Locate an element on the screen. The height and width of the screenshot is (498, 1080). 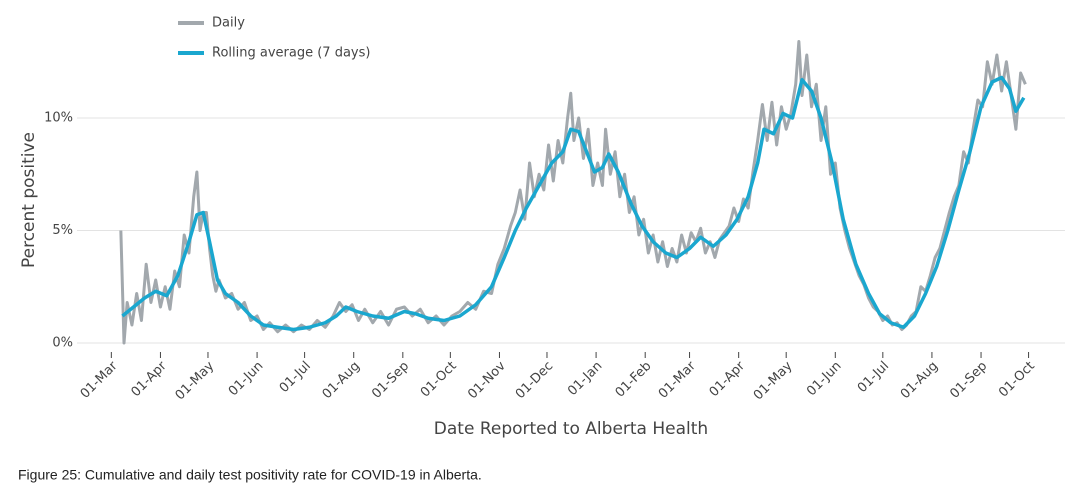
legend-label: Rolling average (7 days) is located at coordinates (291, 53).